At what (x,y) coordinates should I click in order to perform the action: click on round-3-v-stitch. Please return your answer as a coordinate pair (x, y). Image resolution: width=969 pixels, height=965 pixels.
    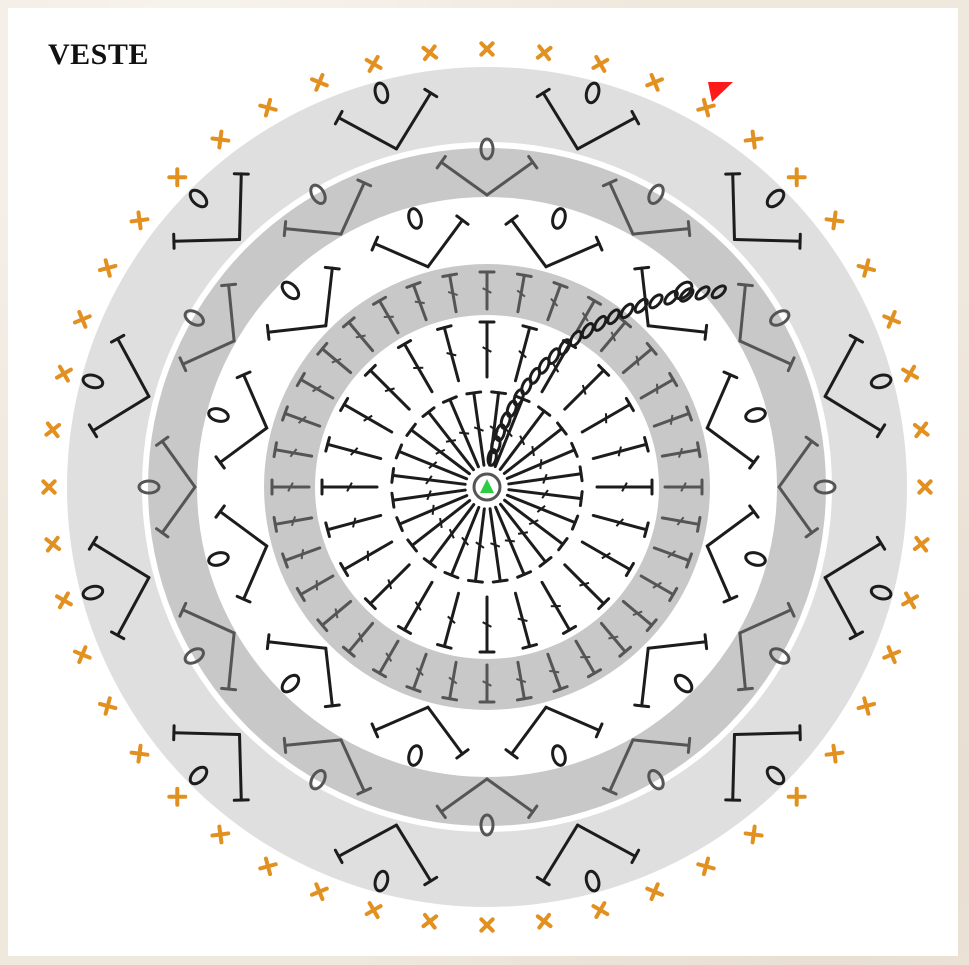
    Looking at the image, I should click on (554, 736).